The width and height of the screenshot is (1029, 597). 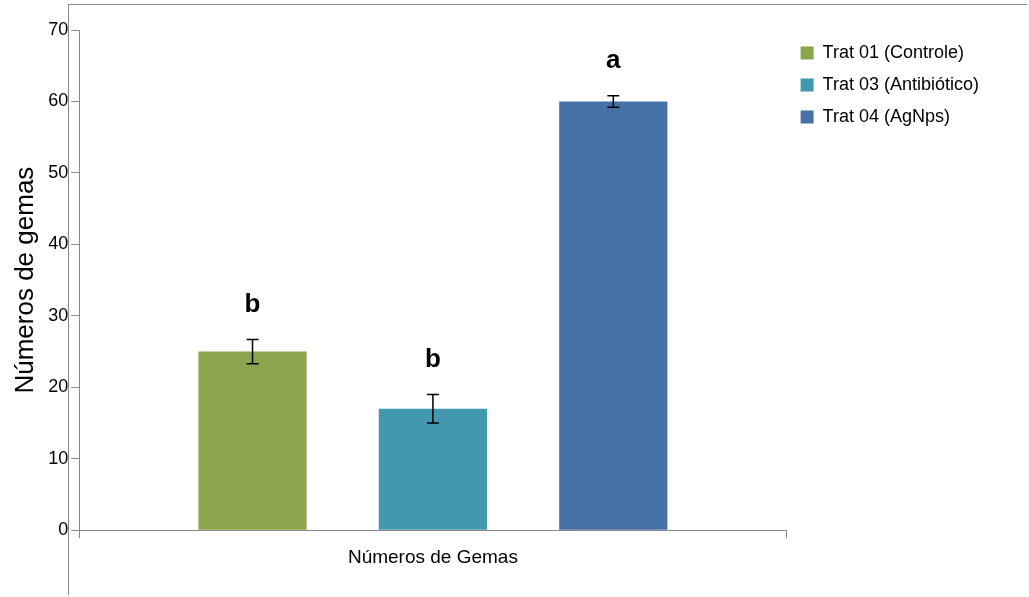 What do you see at coordinates (432, 556) in the screenshot?
I see `x-tick-label: Números de Gemas` at bounding box center [432, 556].